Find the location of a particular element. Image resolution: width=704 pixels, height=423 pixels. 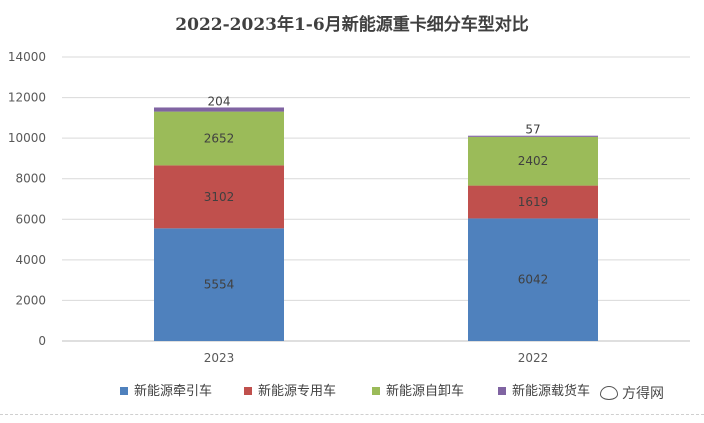

data-label: 204 is located at coordinates (219, 101).